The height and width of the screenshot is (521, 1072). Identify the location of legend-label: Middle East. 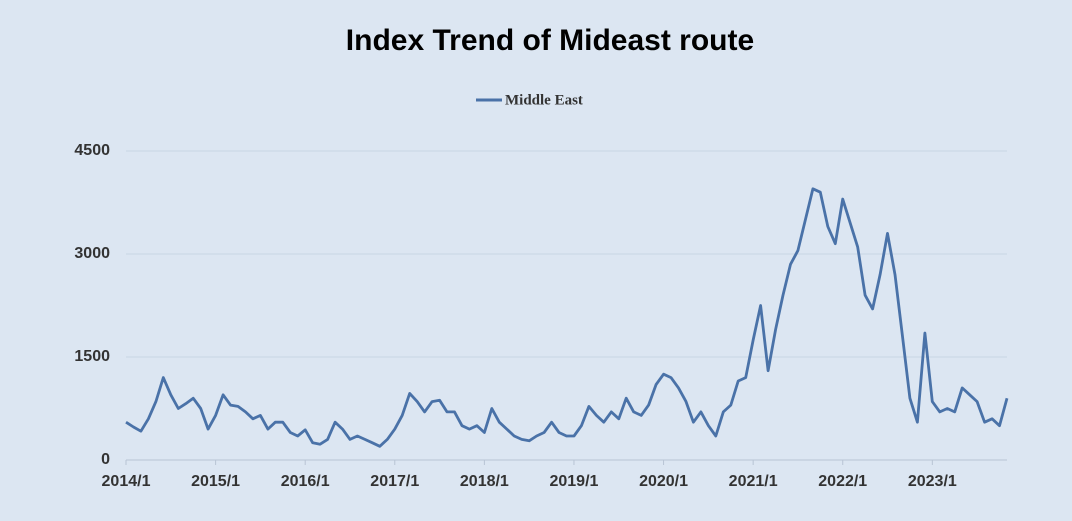
(544, 100).